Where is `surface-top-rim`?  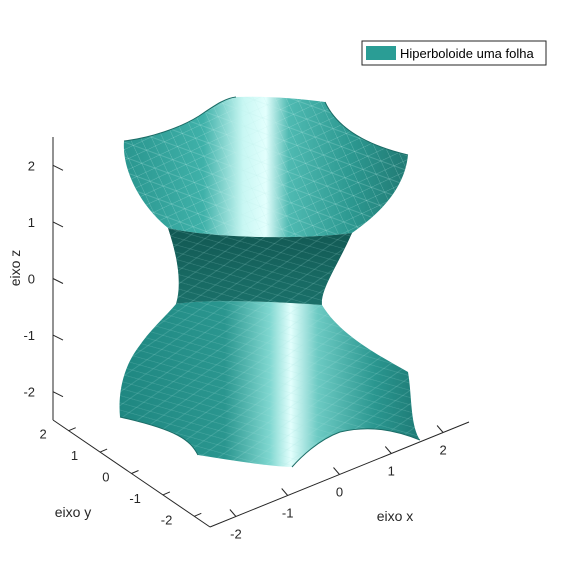 surface-top-rim is located at coordinates (266, 126).